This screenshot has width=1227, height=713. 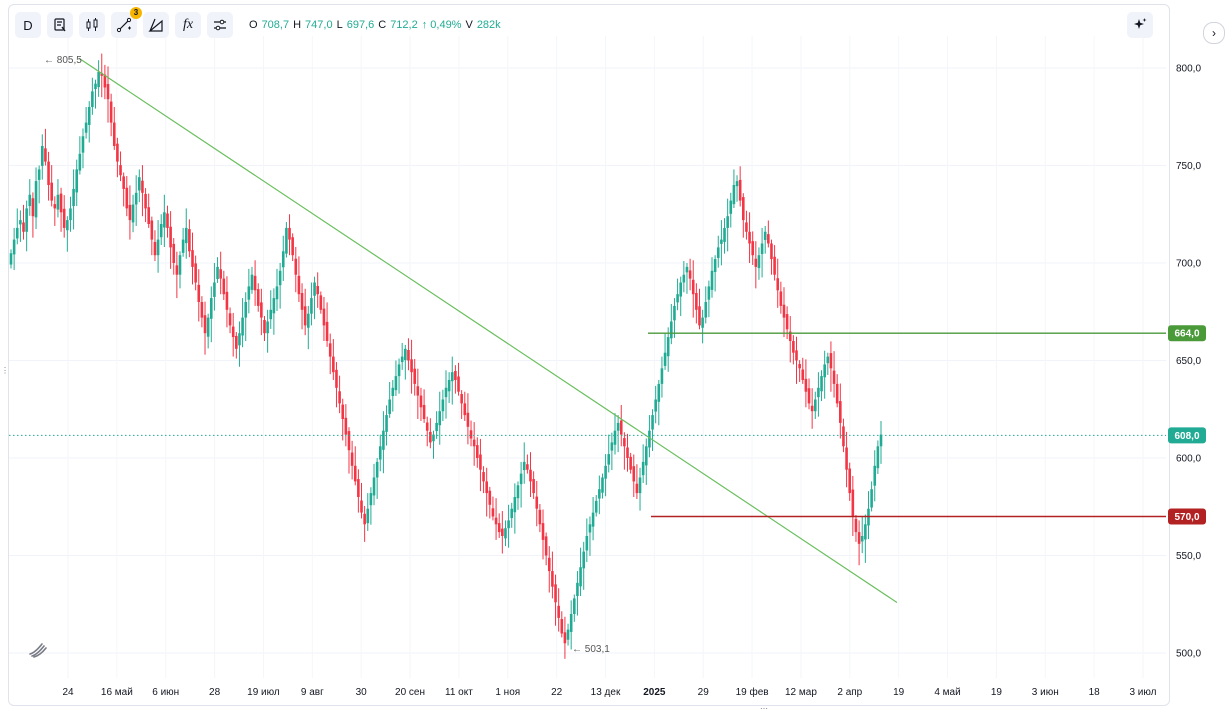 I want to click on indicators-button: fx, so click(x=188, y=25).